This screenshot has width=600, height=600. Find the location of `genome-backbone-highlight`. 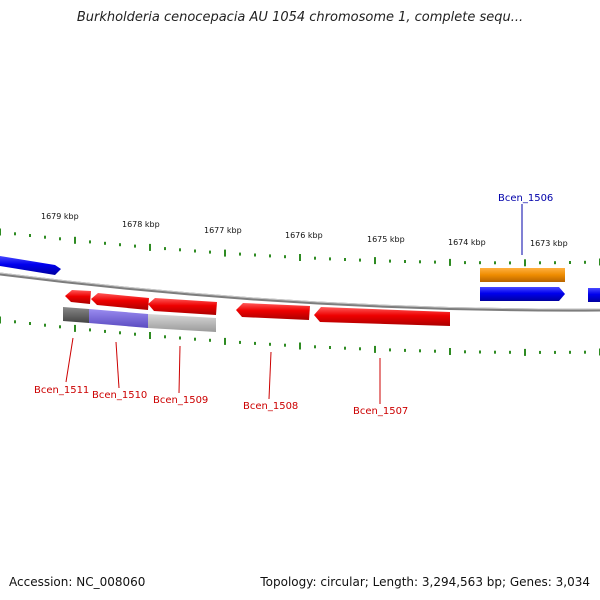

genome-backbone-highlight is located at coordinates (300, 291).